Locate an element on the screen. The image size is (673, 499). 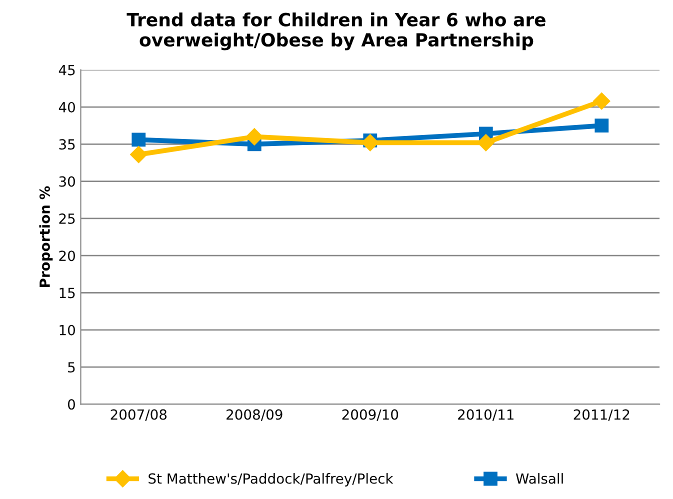
x-tick-label: 2009/10 is located at coordinates (370, 415).